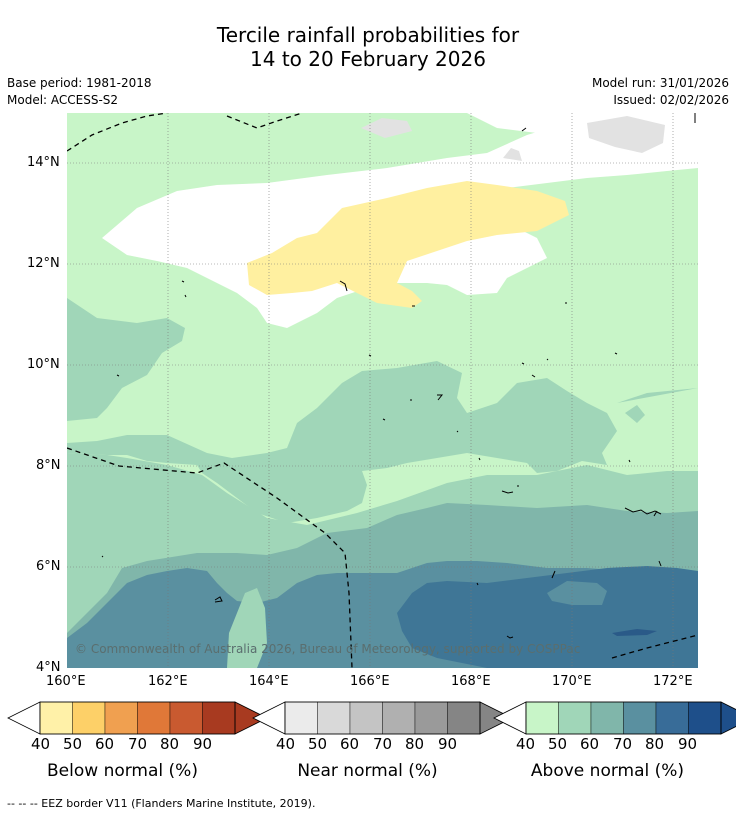 The width and height of the screenshot is (736, 816). What do you see at coordinates (623, 744) in the screenshot?
I see `cb2-tick-70: 70` at bounding box center [623, 744].